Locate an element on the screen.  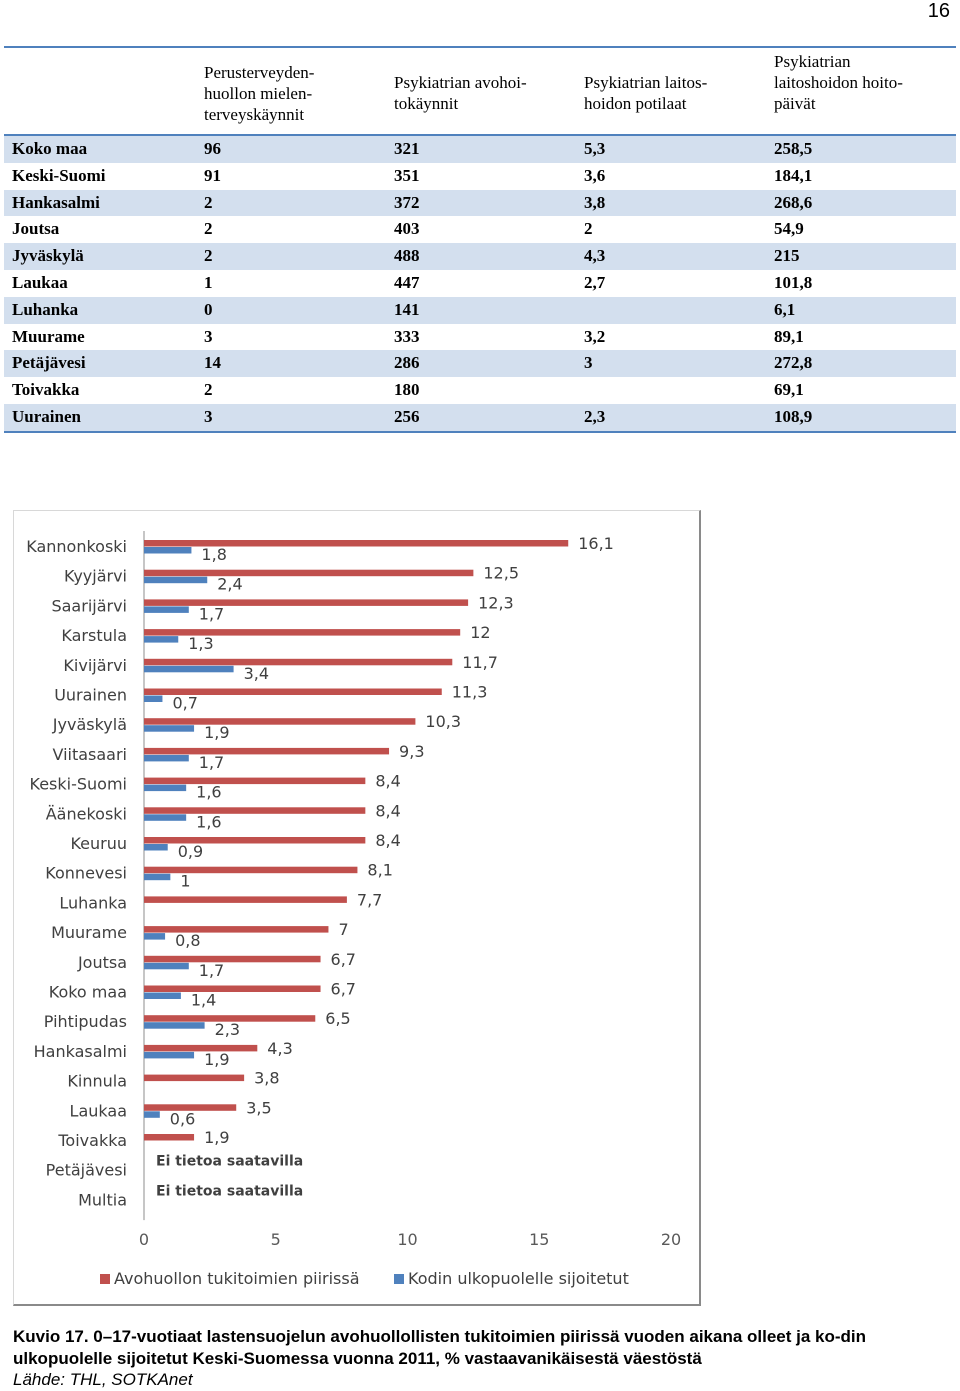
bar-label-avohuolto: 4,3 is located at coordinates (279, 1048).